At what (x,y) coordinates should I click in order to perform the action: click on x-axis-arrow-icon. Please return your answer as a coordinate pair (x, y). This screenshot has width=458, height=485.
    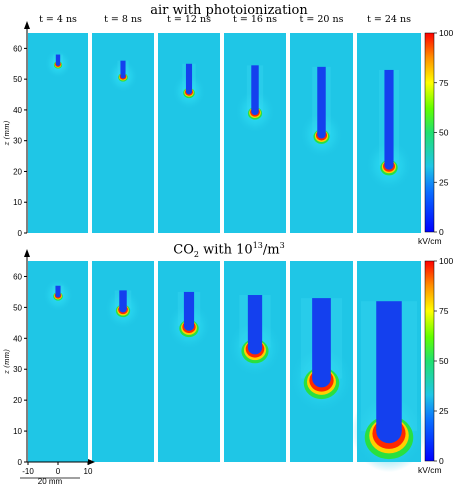
    Looking at the image, I should click on (91, 462).